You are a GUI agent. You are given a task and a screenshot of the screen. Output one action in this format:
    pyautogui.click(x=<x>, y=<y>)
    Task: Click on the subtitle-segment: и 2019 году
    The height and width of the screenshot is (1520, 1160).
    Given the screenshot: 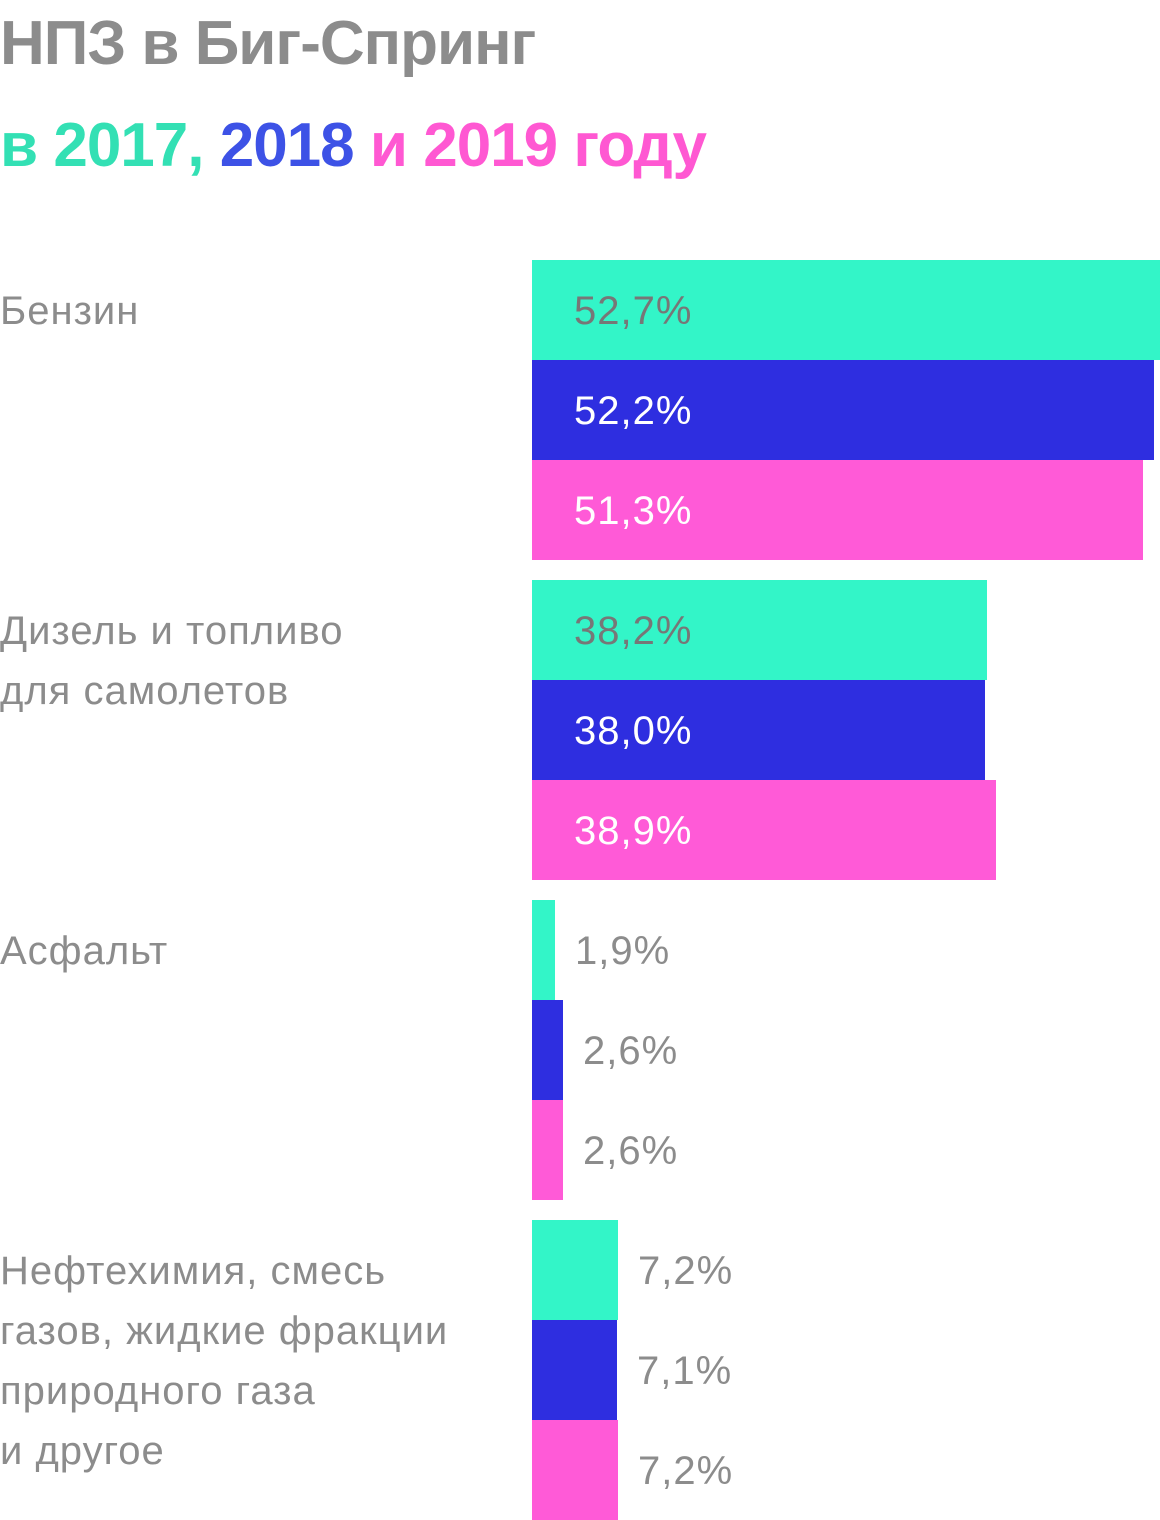 What is the action you would take?
    pyautogui.click(x=538, y=145)
    